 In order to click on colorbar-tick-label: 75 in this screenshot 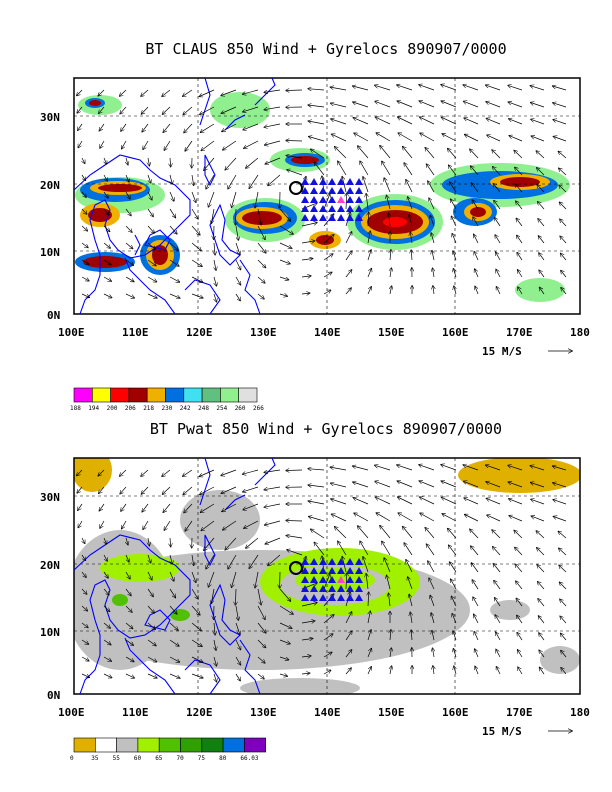, I will do `click(202, 758)`.